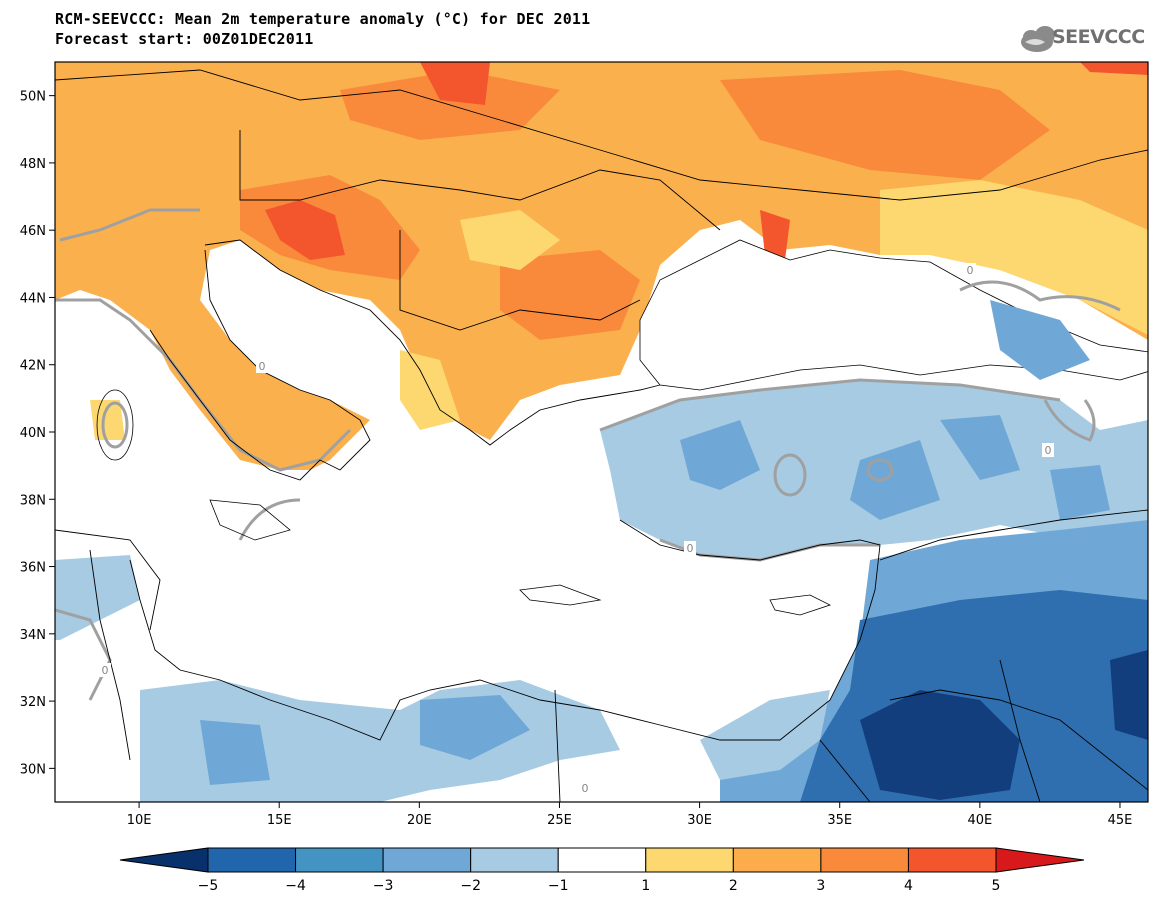 This screenshot has width=1165, height=907. What do you see at coordinates (1098, 37) in the screenshot?
I see `seevccc-logo-text: SEEVCCC` at bounding box center [1098, 37].